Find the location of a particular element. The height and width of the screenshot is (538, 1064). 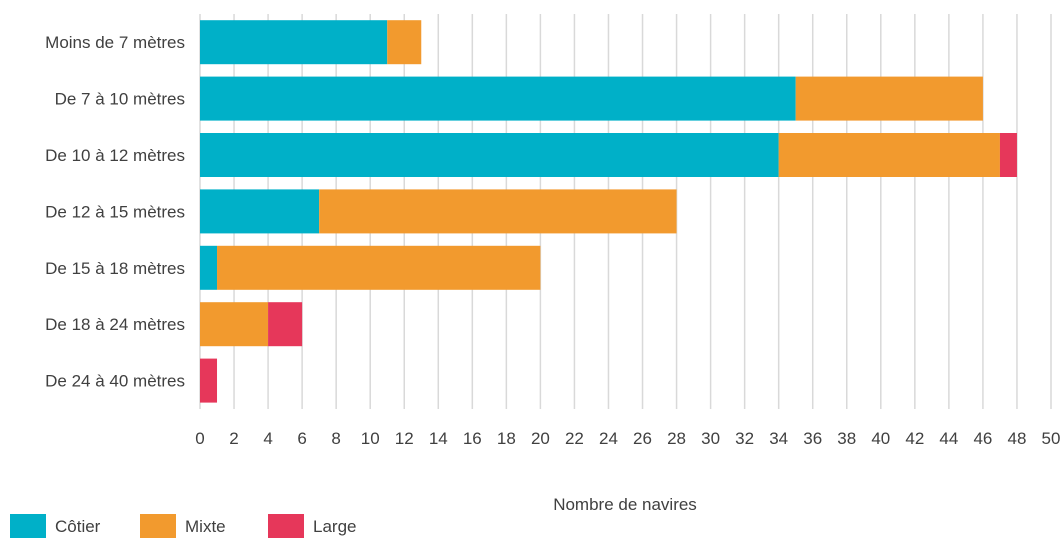

x-tick-label: 40 is located at coordinates (880, 438).